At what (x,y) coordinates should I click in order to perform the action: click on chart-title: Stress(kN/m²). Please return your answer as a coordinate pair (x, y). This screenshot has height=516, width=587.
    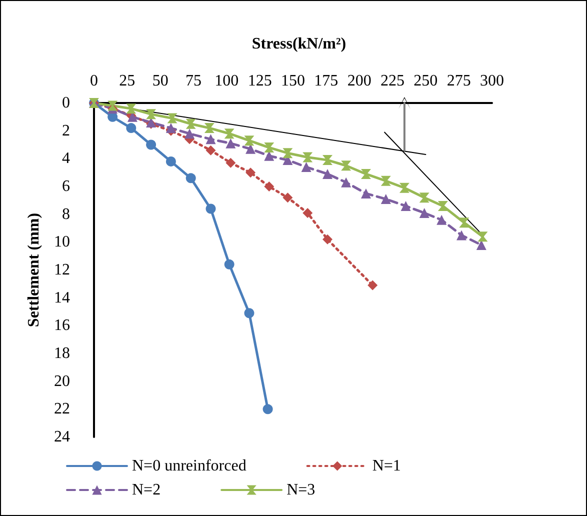
    Looking at the image, I should click on (299, 44).